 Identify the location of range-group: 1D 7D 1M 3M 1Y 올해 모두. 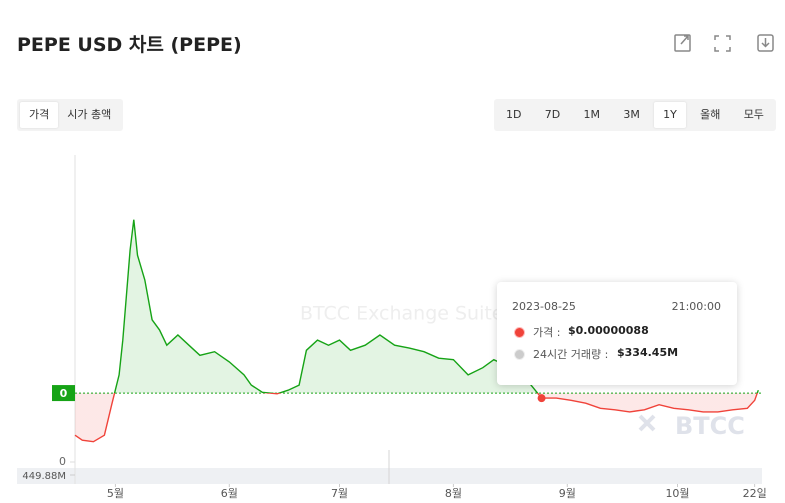
(635, 115).